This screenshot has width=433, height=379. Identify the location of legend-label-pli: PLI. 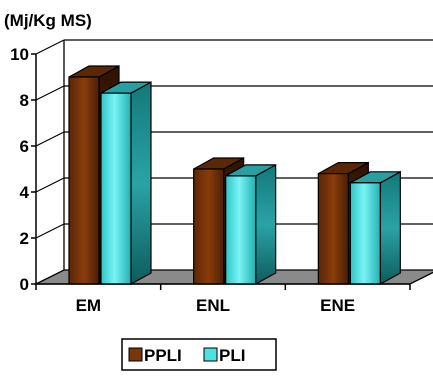
(232, 355).